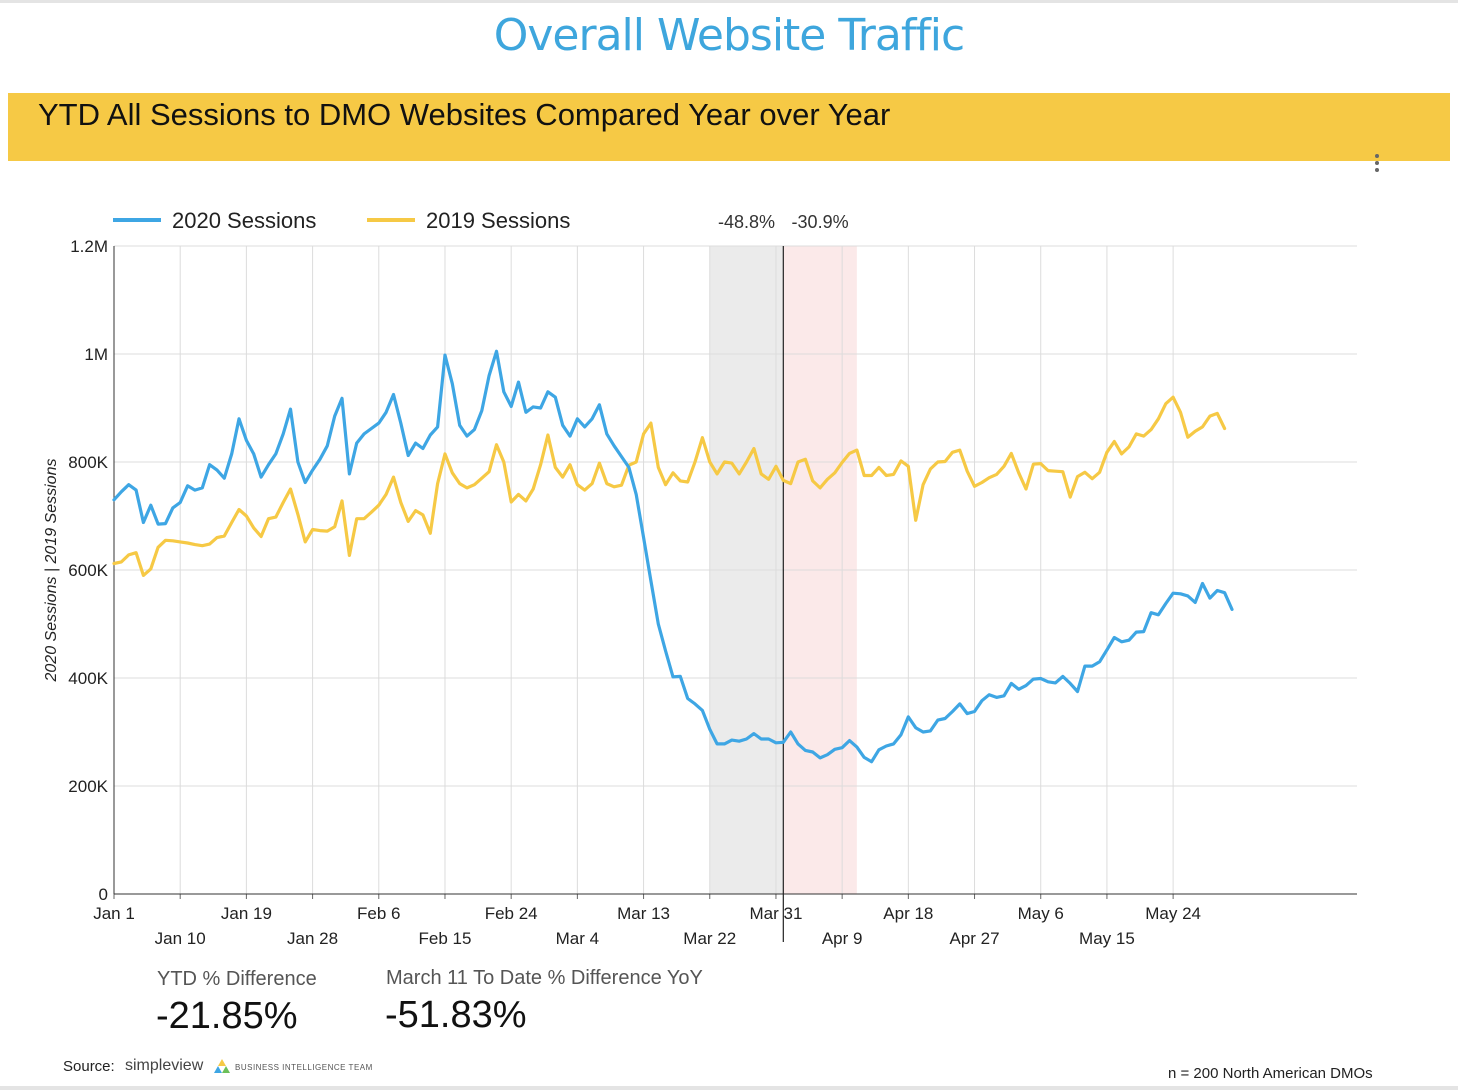 This screenshot has height=1090, width=1458. Describe the element at coordinates (669, 486) in the screenshot. I see `series-line-2019` at that location.